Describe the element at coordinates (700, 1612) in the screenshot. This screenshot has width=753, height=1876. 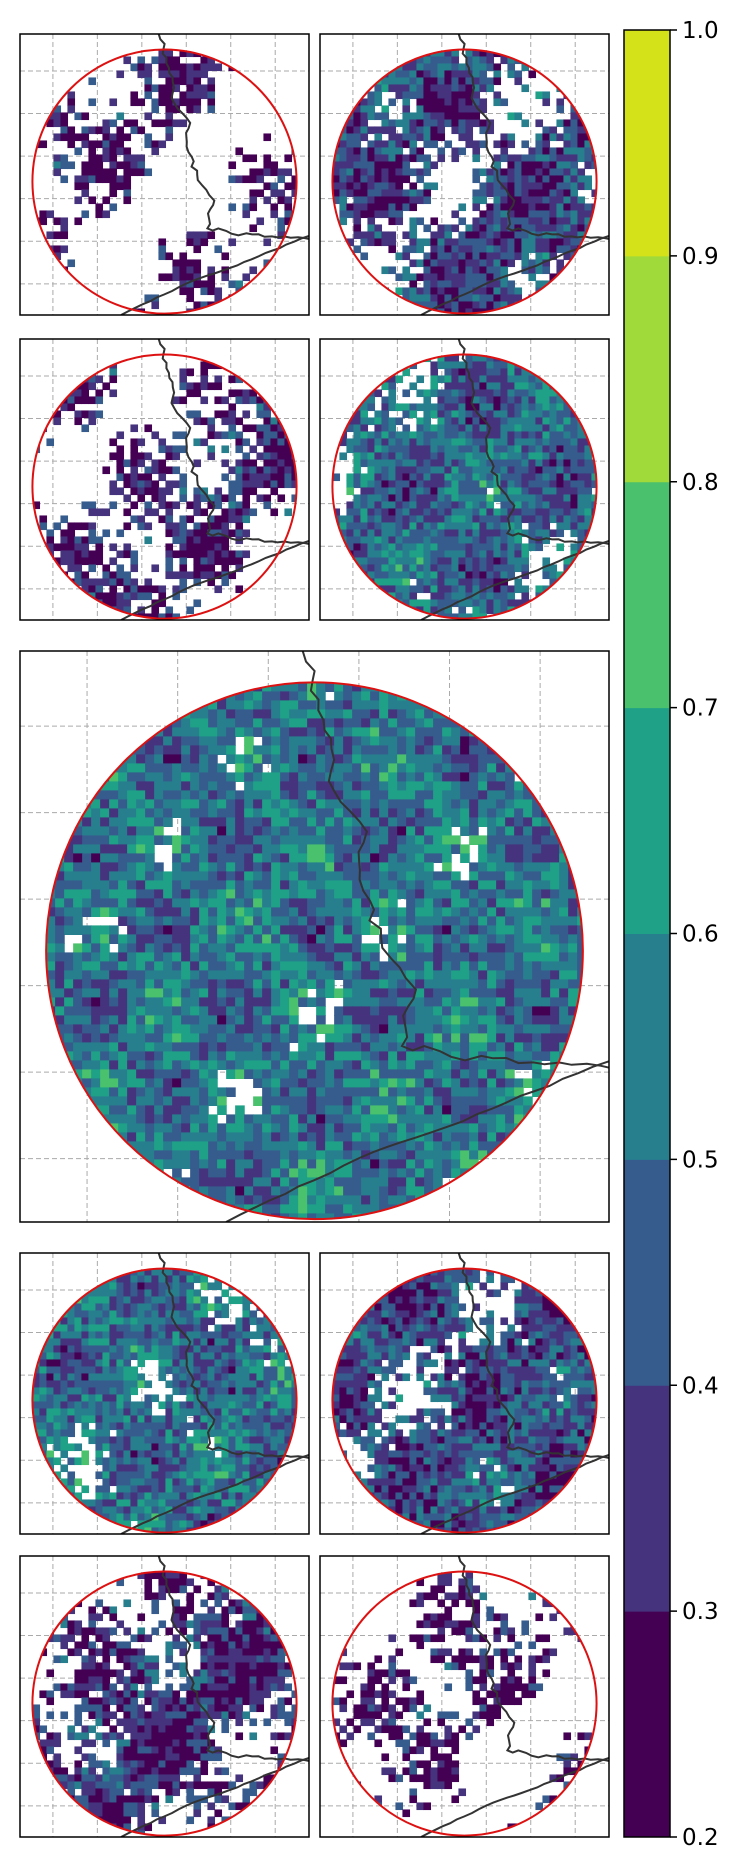
I see `colorbar-tick-label: 0.3` at that location.